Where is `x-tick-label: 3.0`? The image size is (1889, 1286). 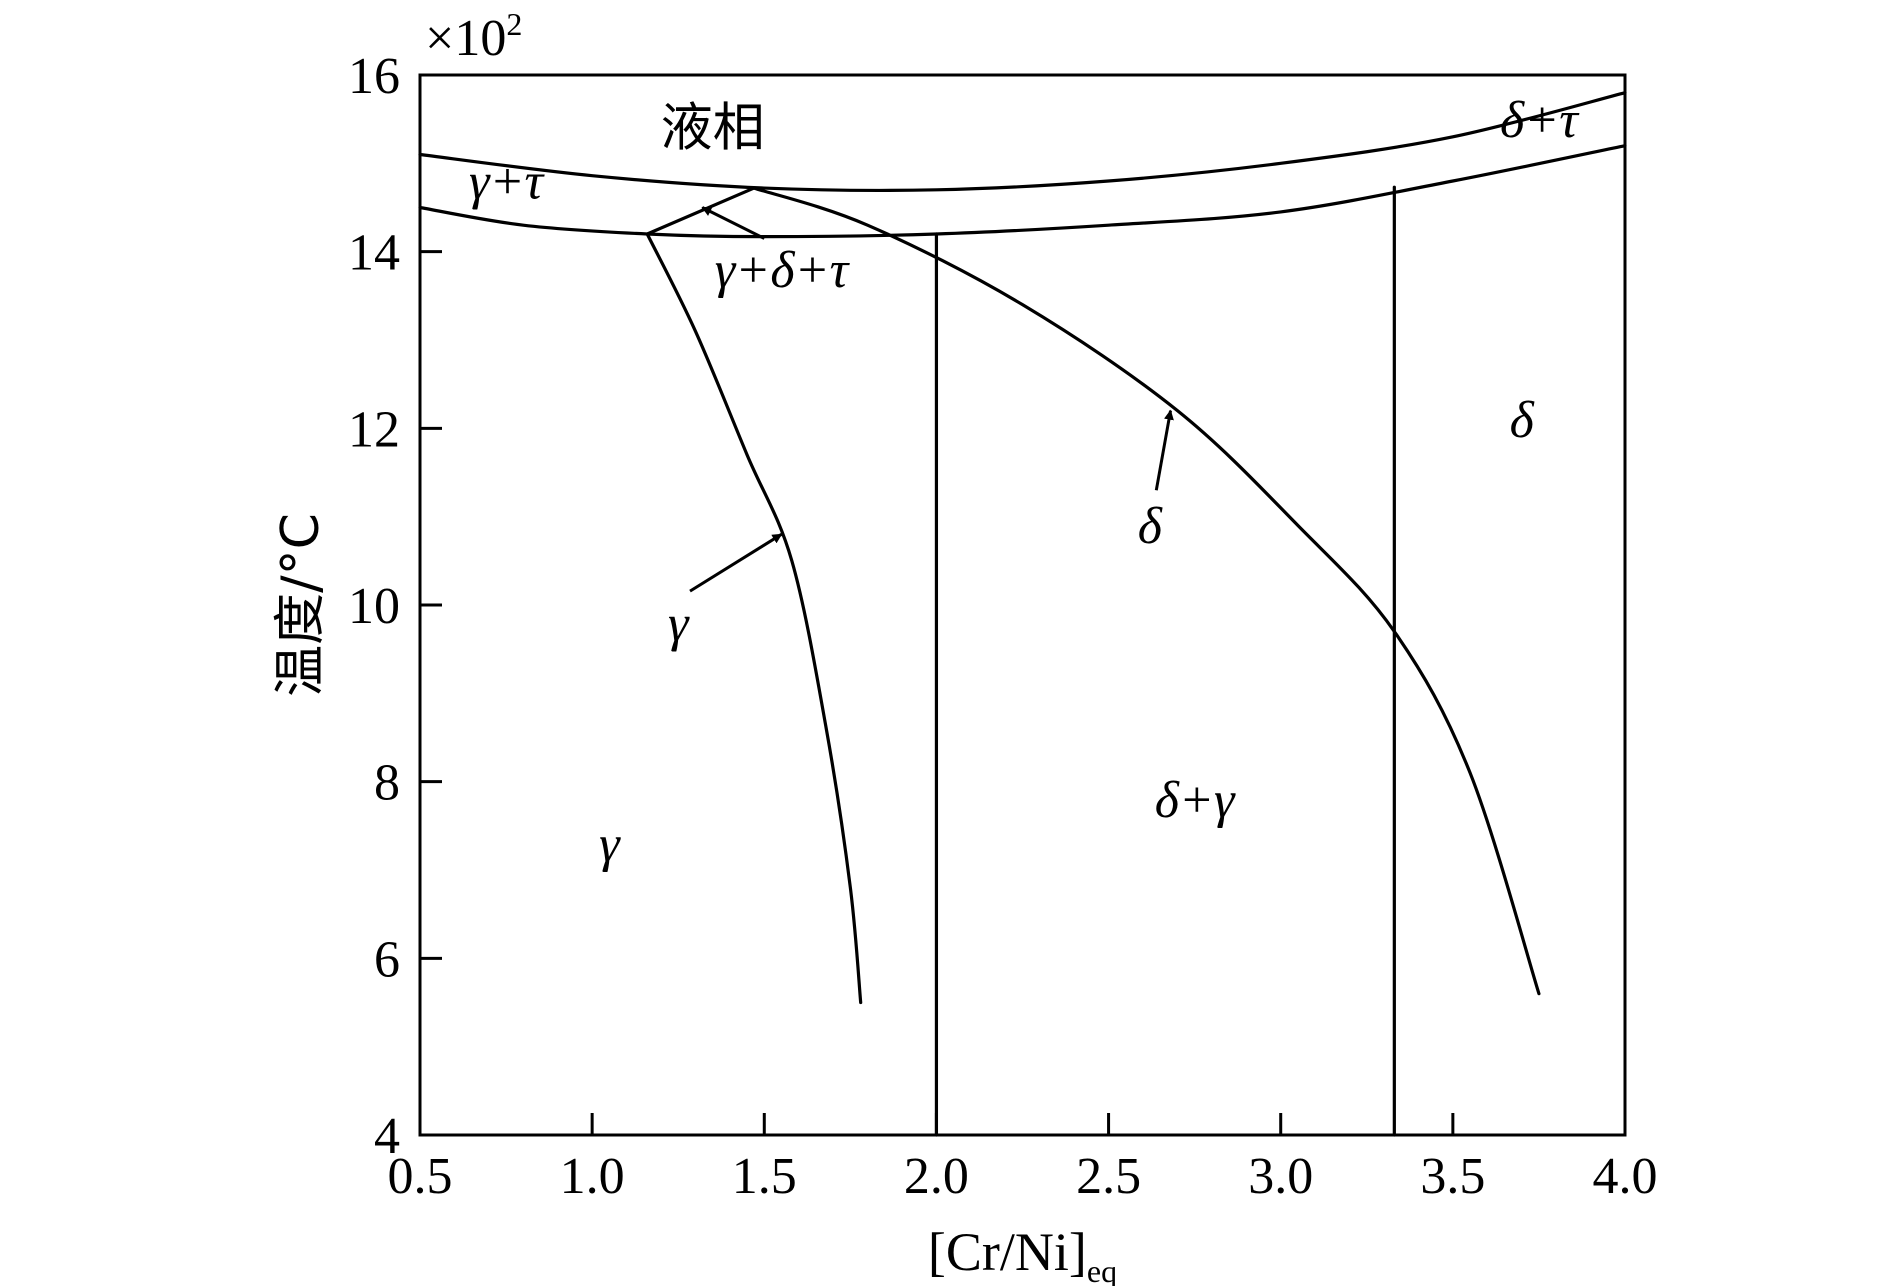
x-tick-label: 3.0 is located at coordinates (1280, 1176).